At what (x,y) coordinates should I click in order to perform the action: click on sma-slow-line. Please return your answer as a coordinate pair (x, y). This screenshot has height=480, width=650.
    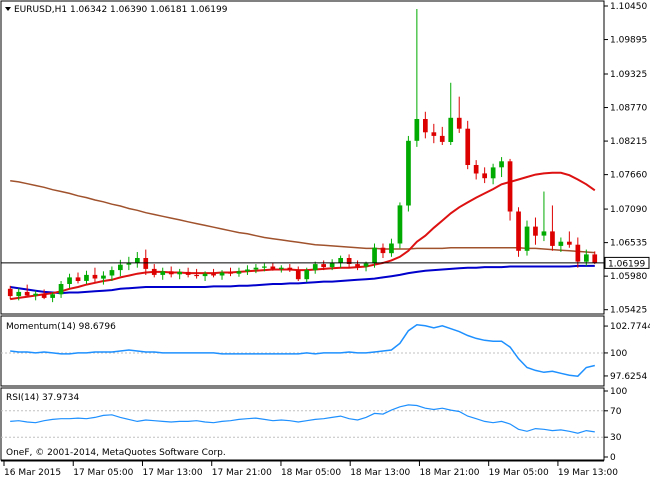
    Looking at the image, I should click on (302, 216).